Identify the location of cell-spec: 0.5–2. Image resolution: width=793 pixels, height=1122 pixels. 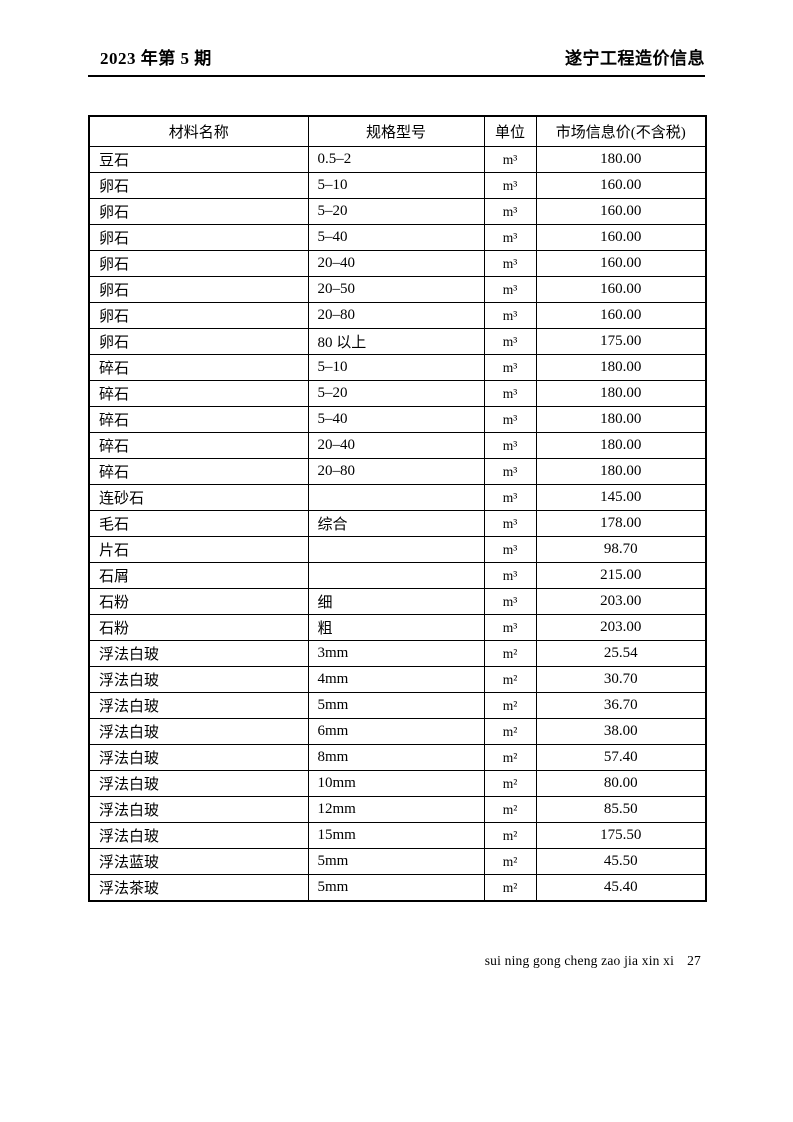
(396, 159).